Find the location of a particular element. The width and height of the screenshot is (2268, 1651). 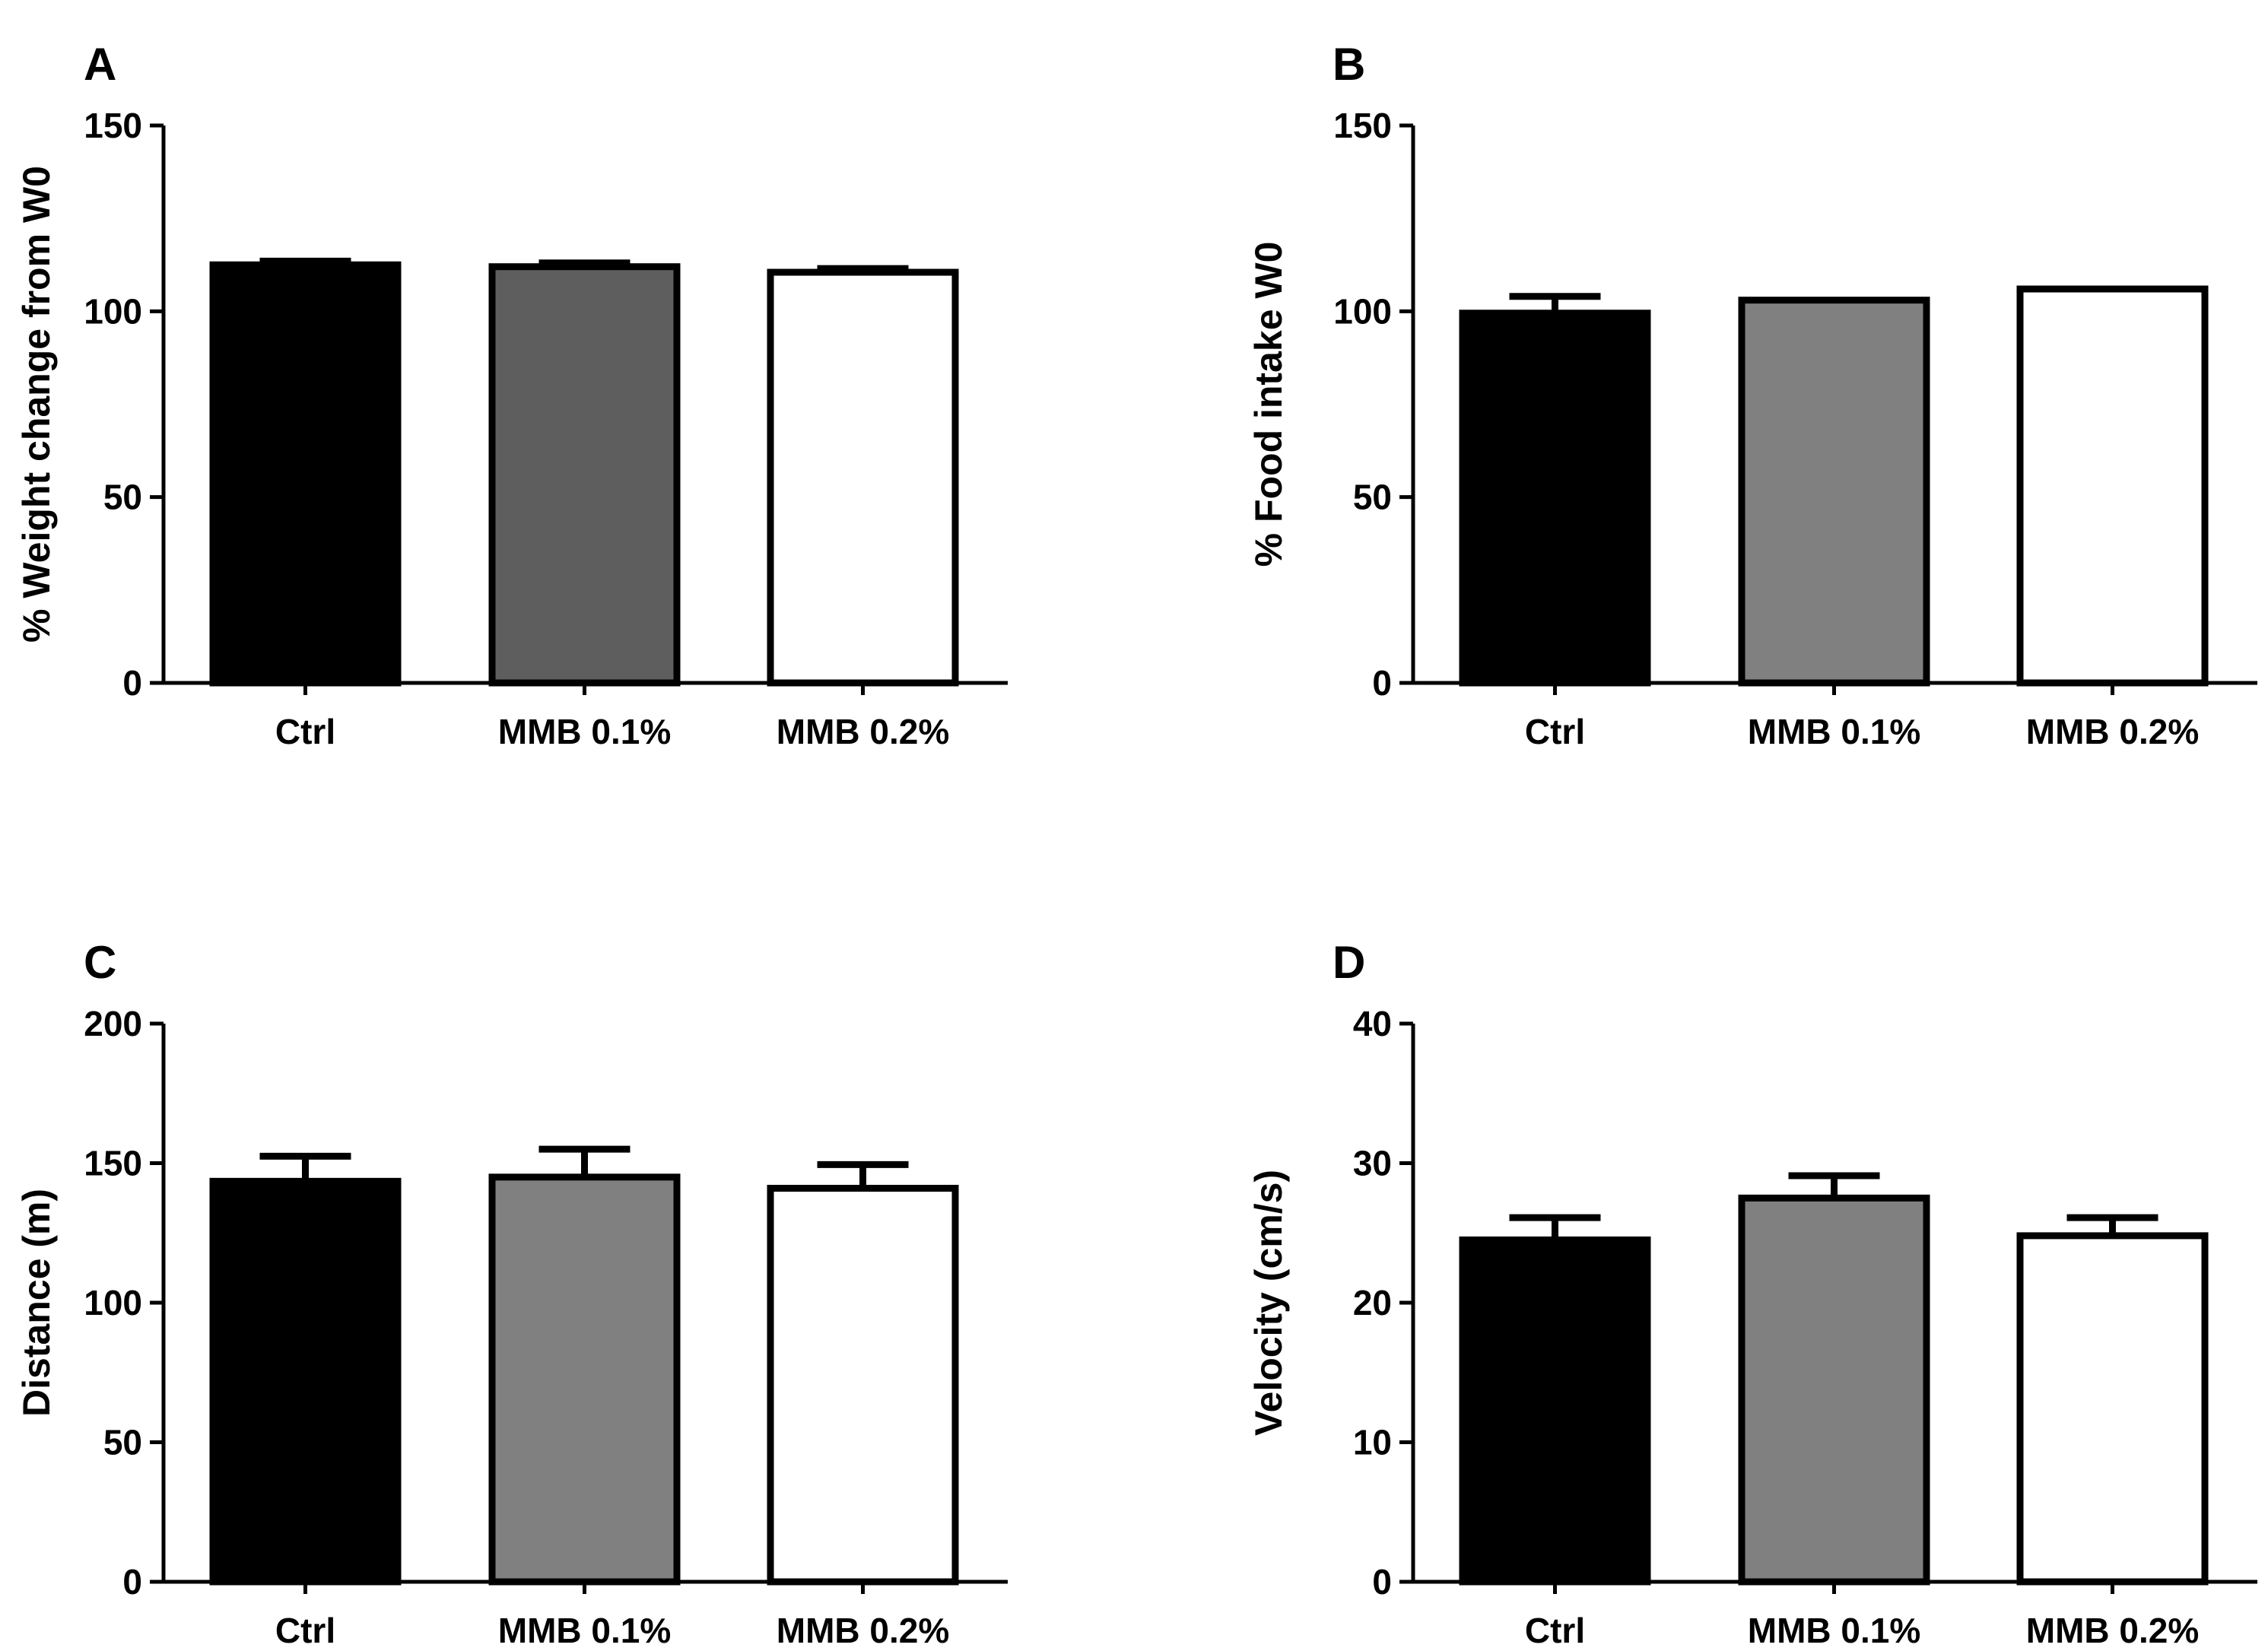

panel-letter: C is located at coordinates (100, 963).